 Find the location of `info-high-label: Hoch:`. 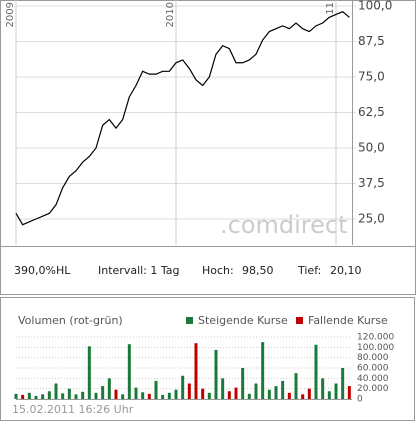

info-high-label: Hoch: is located at coordinates (218, 270).